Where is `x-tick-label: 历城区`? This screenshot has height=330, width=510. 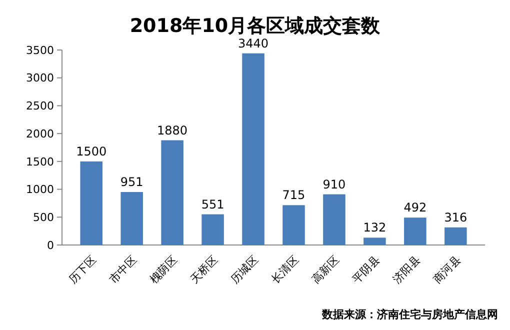 x-tick-label: 历城区 is located at coordinates (244, 269).